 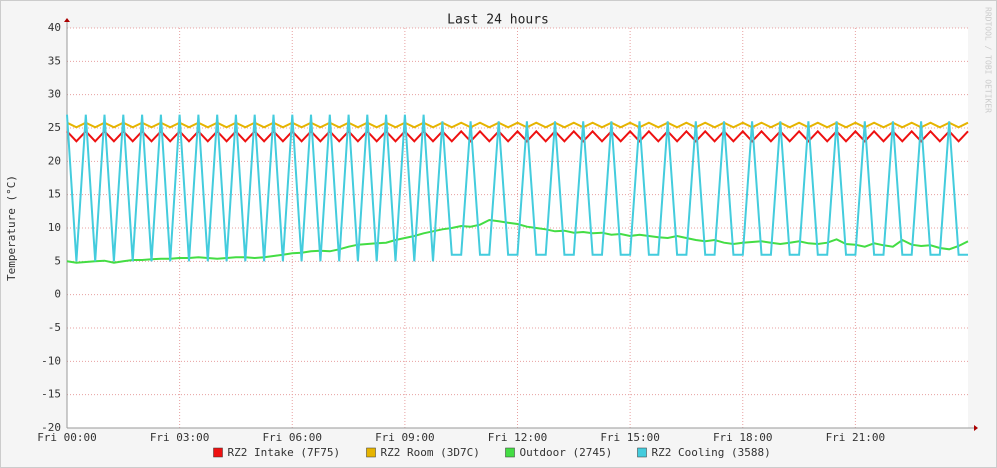 I want to click on y-tick-label: 30, so click(x=54, y=94).